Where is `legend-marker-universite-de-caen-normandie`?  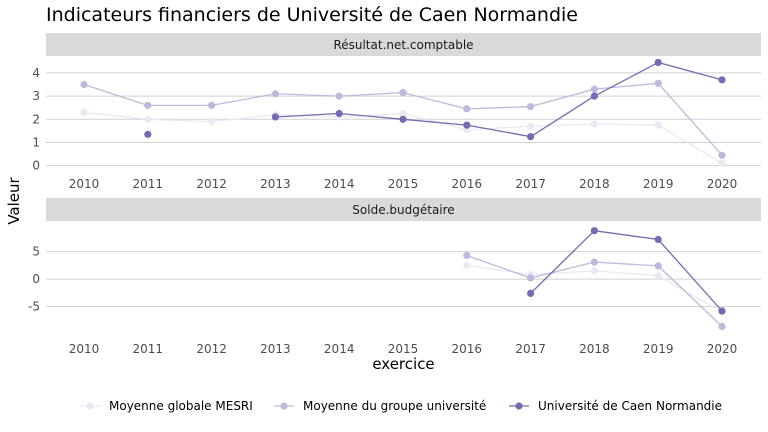 legend-marker-universite-de-caen-normandie is located at coordinates (519, 406).